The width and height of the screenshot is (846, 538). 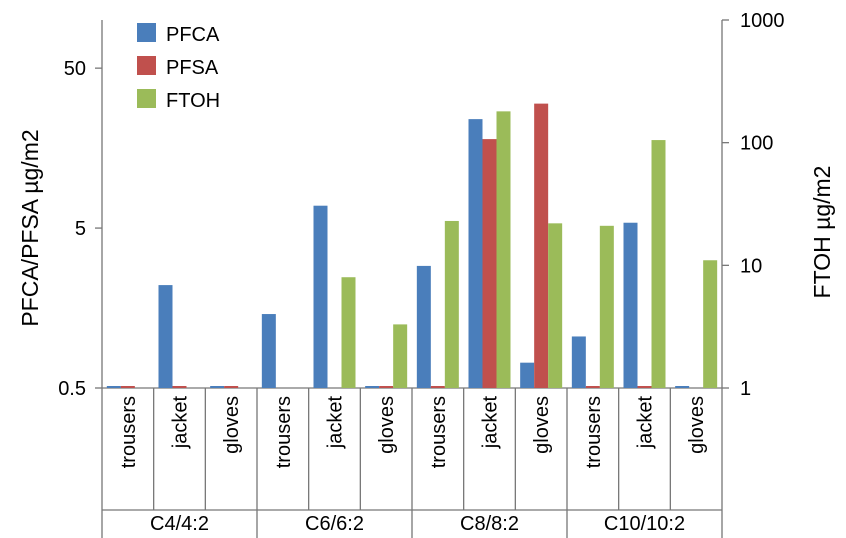 I want to click on right-tick-label: 1, so click(x=745, y=389).